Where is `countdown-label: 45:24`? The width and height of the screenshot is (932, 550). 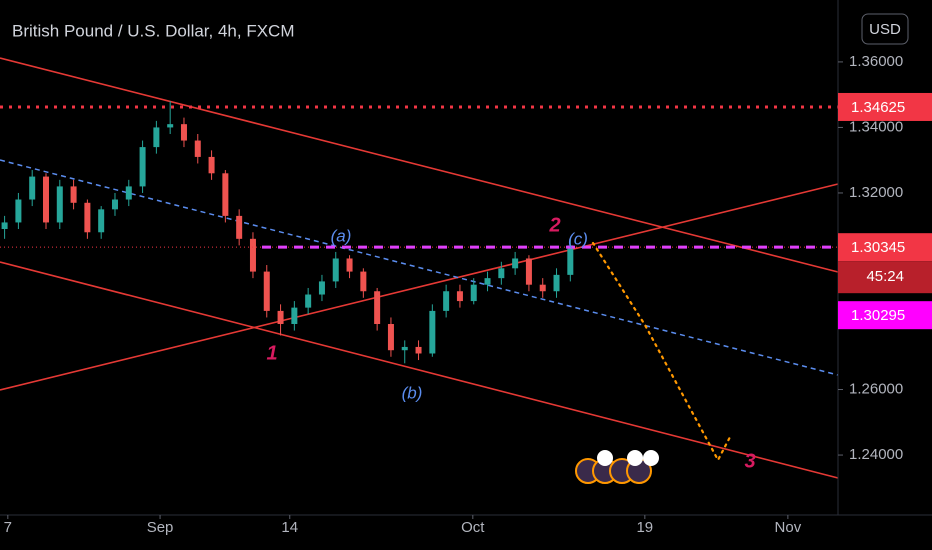 countdown-label: 45:24 is located at coordinates (885, 276).